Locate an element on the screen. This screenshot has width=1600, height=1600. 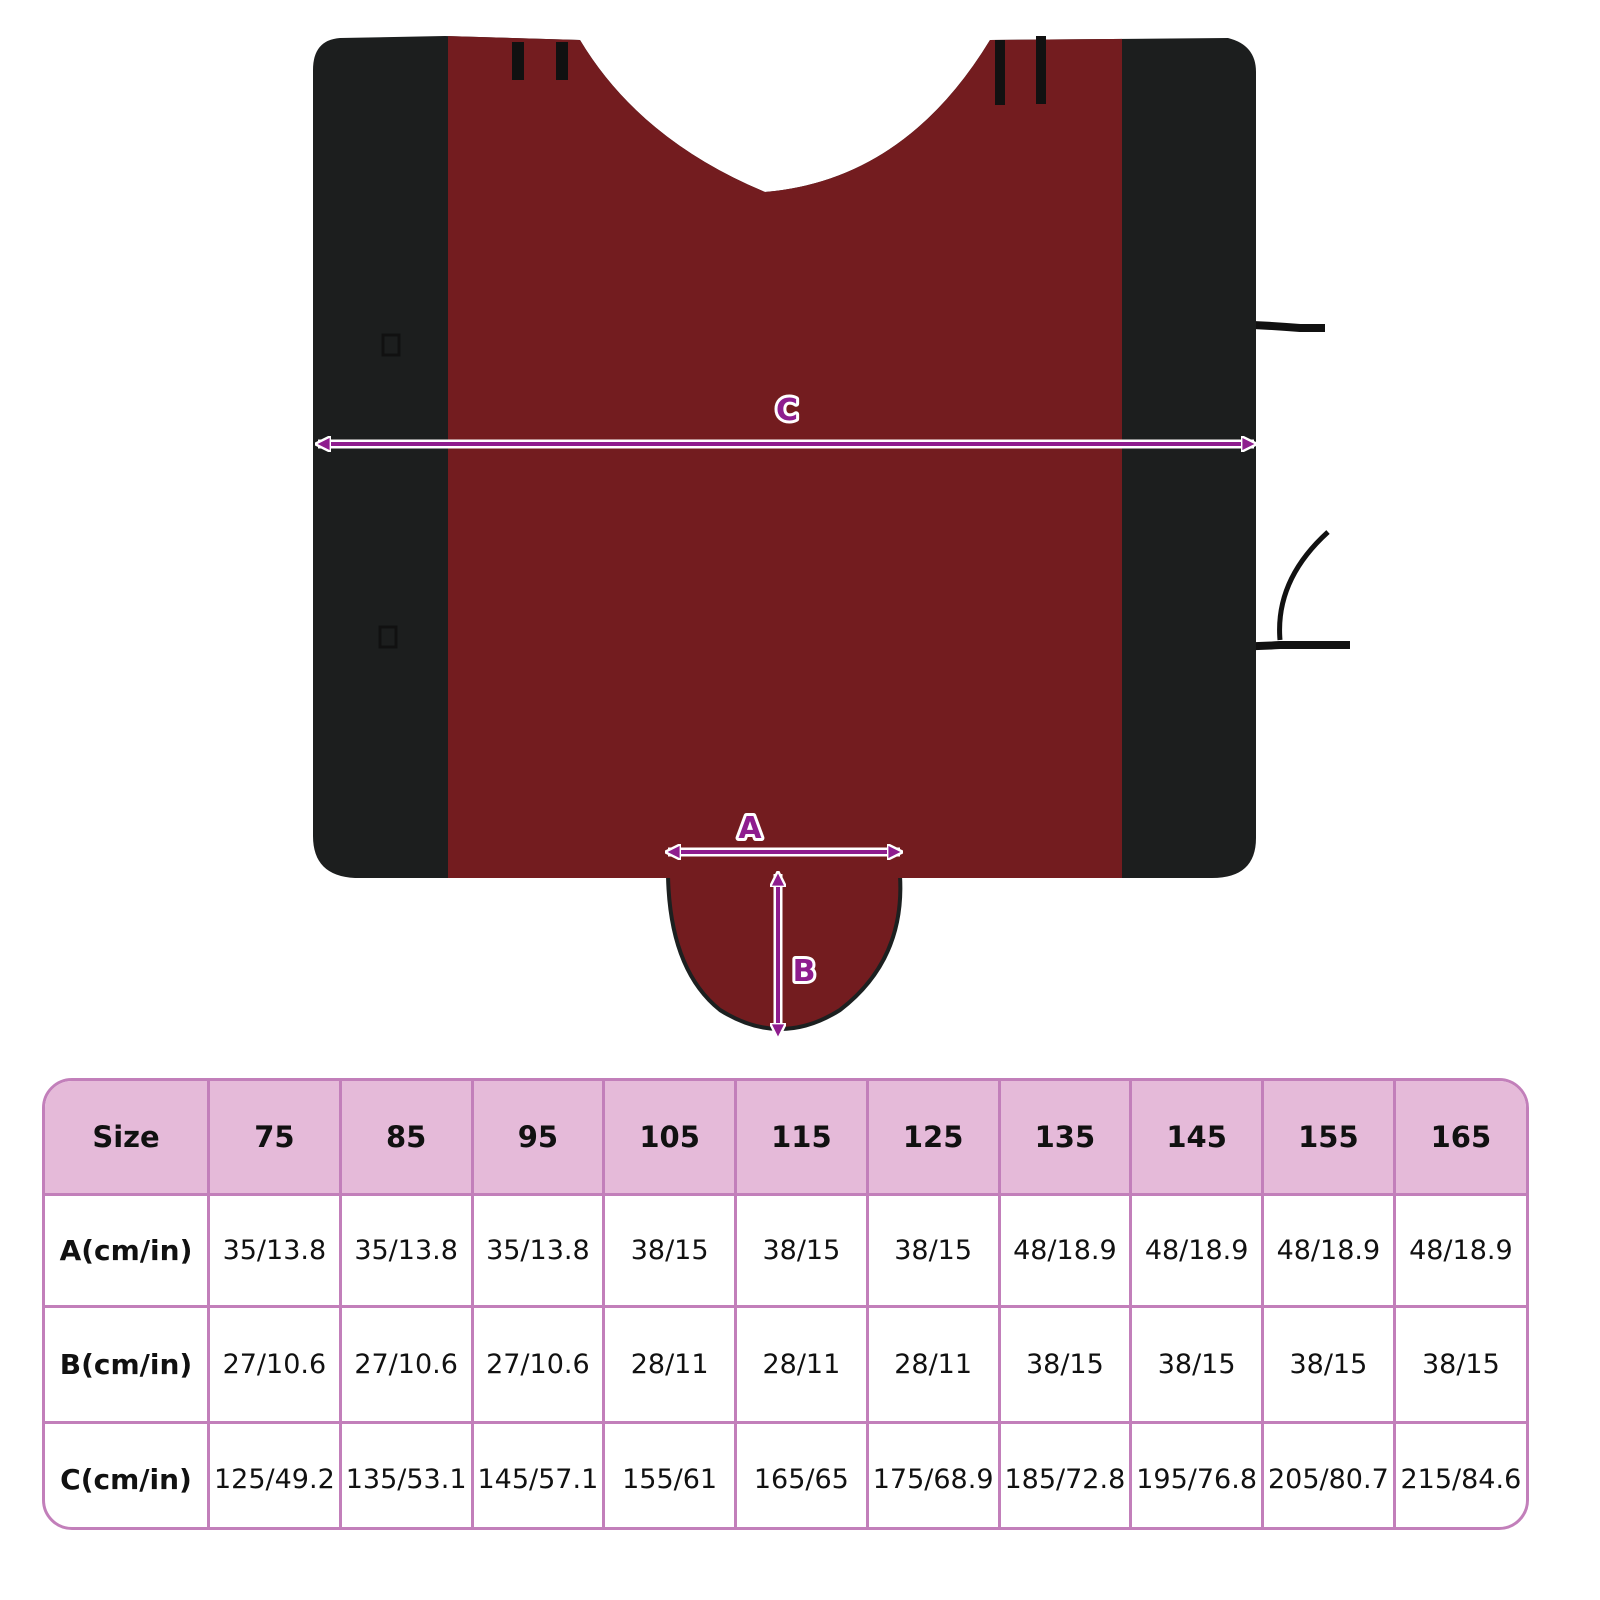
dimension-c-label: C is located at coordinates (787, 410).